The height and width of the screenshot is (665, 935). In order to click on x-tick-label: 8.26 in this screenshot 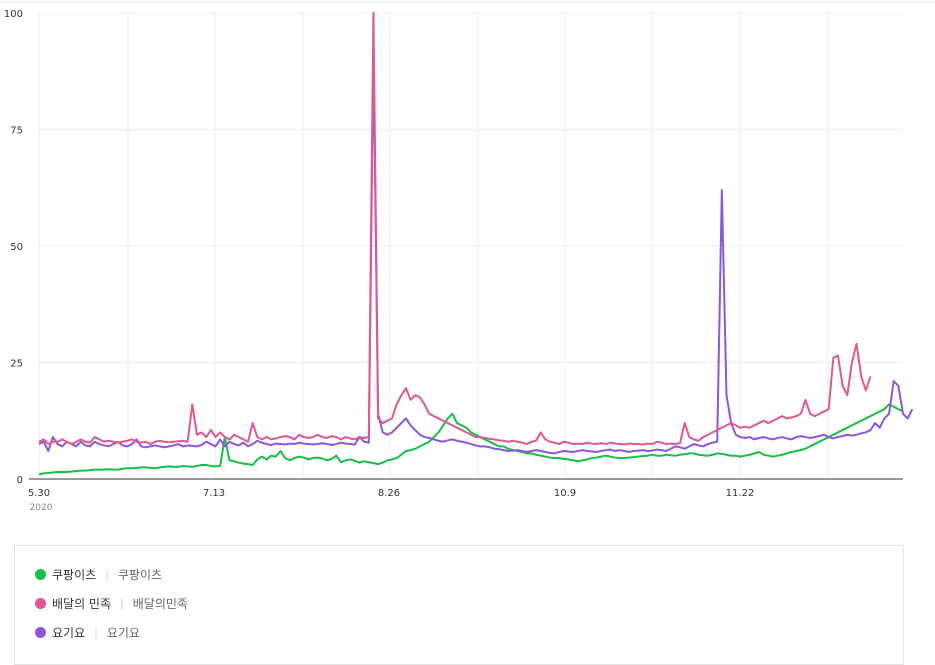, I will do `click(389, 493)`.